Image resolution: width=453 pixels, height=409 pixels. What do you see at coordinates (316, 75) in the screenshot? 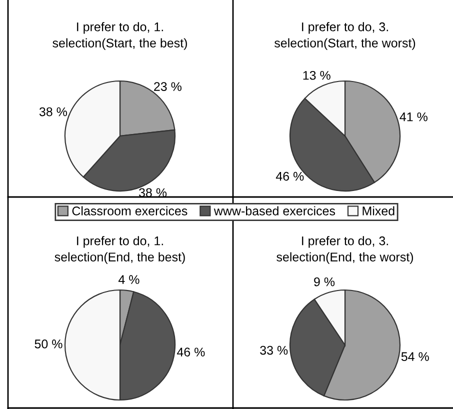
I see `data-label: 13 %` at bounding box center [316, 75].